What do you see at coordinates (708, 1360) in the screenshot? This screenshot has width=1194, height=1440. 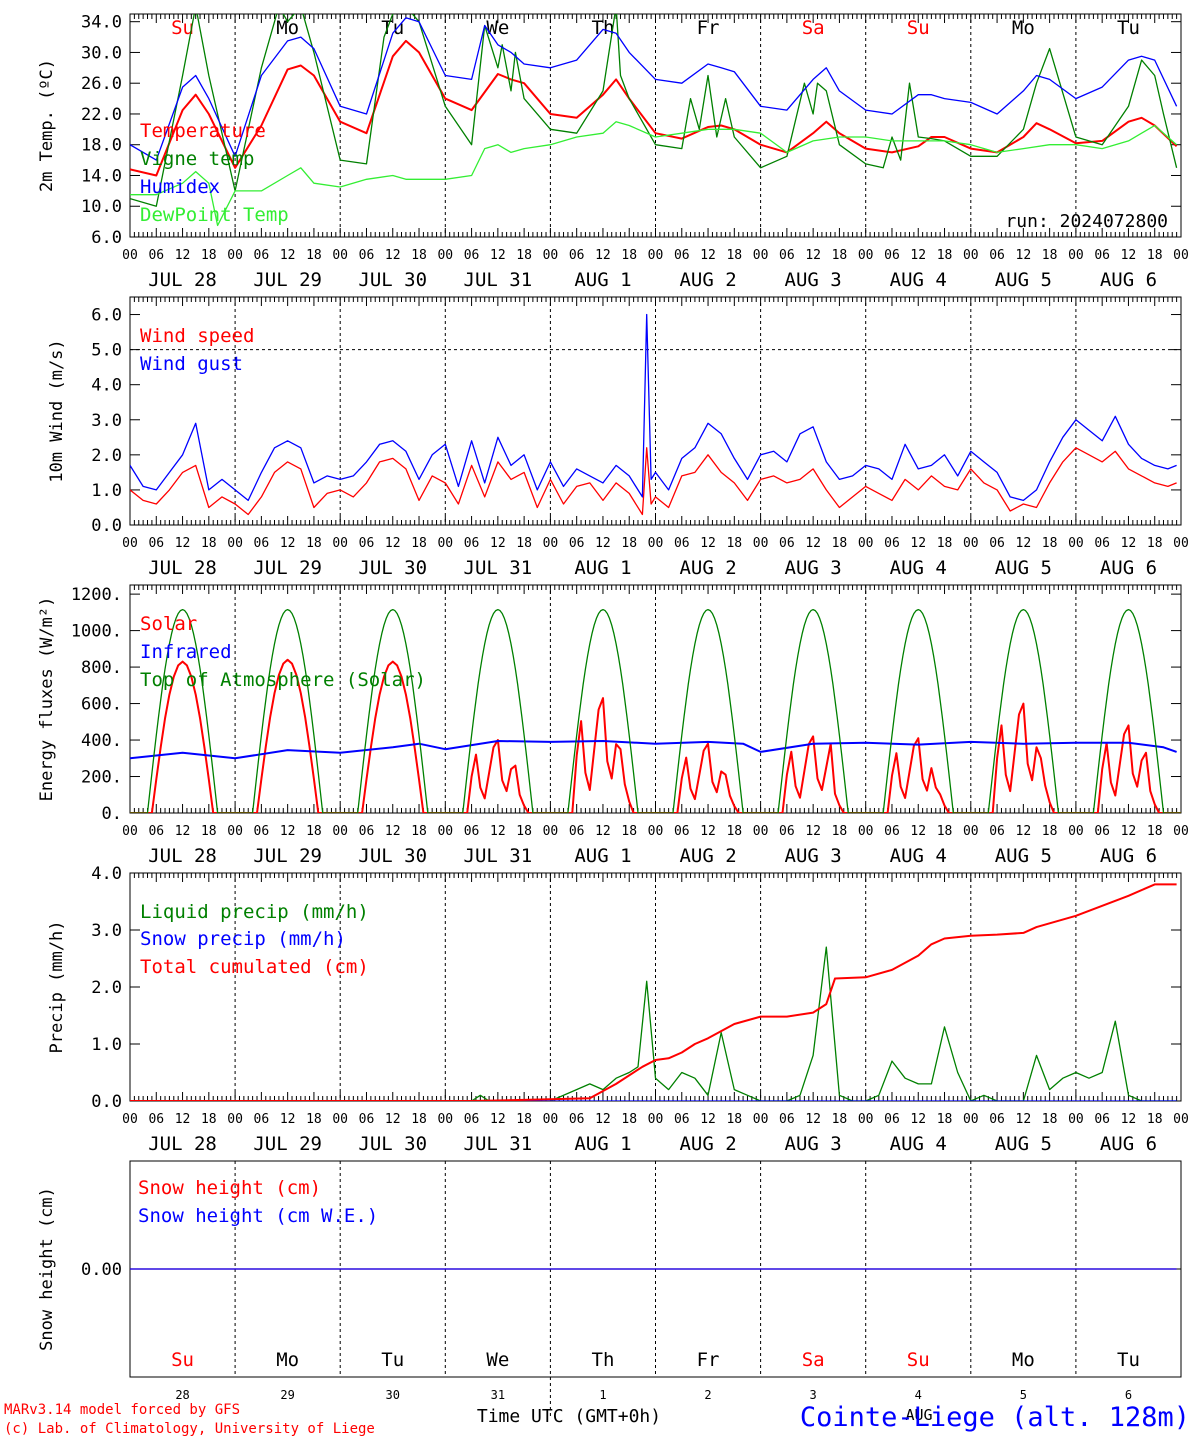 I see `weekday-label: Fr` at bounding box center [708, 1360].